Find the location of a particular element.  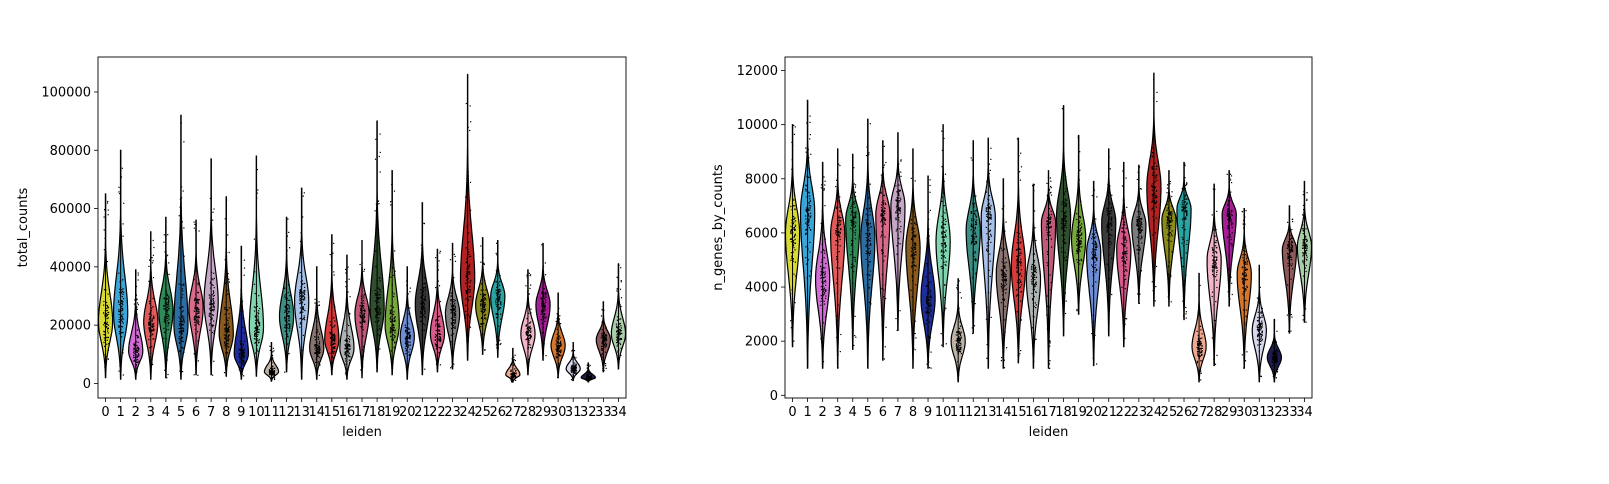

x-tick-label-13: 13 is located at coordinates (301, 412).